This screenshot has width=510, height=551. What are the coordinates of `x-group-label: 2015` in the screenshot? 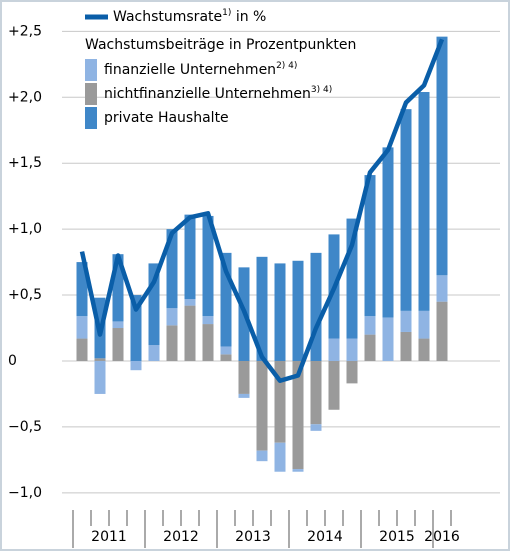 It's located at (397, 537).